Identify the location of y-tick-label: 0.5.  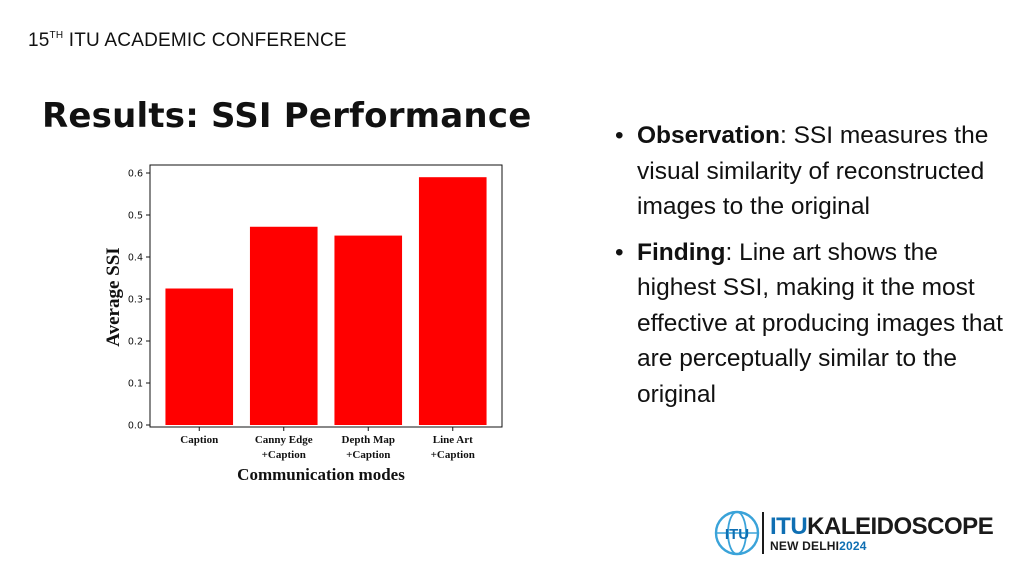
(135, 216).